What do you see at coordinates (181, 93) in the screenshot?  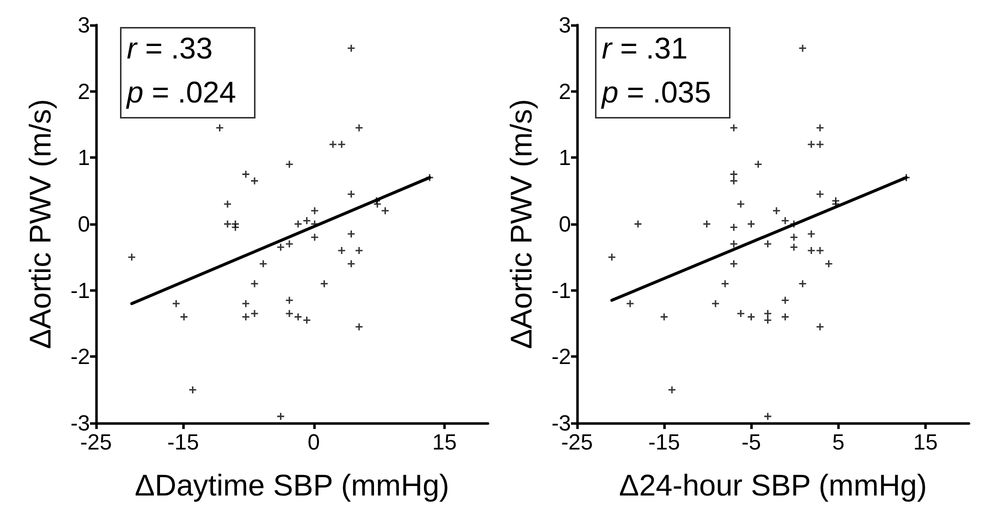 I see `annotation: p = .024` at bounding box center [181, 93].